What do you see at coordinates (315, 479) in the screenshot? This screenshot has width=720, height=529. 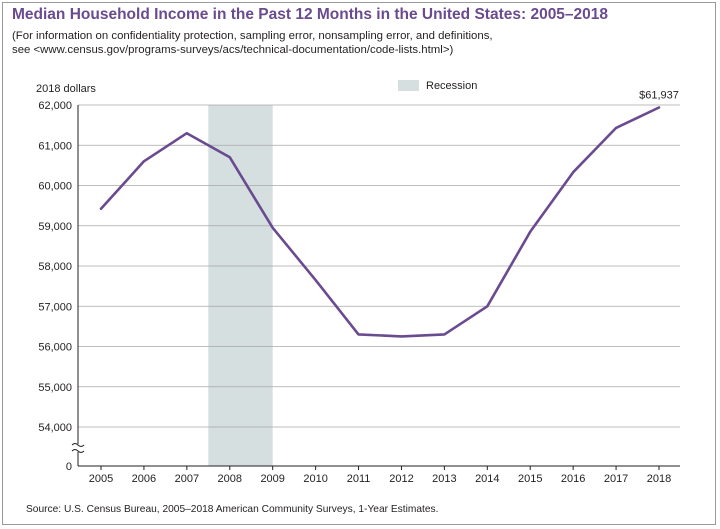 I see `x-tick-label: 2010` at bounding box center [315, 479].